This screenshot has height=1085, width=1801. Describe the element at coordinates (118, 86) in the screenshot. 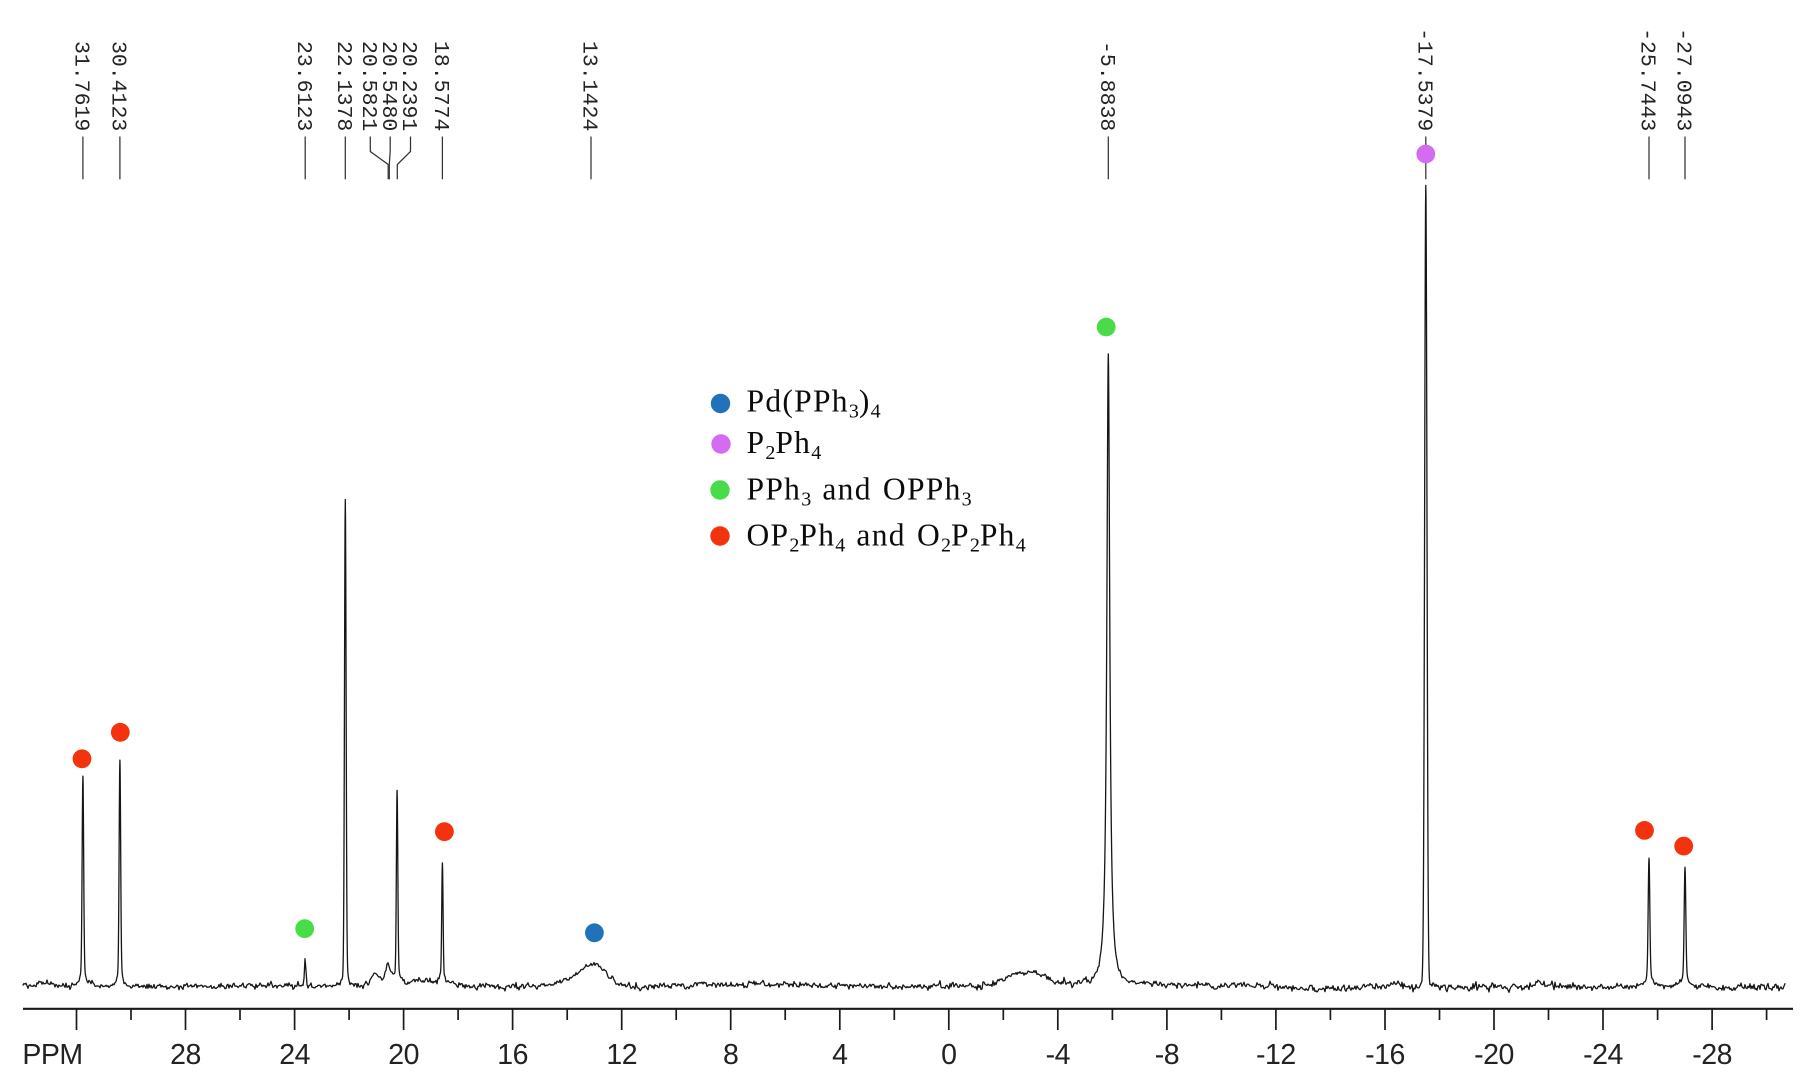

I see `svg-text: 30.4123` at that location.